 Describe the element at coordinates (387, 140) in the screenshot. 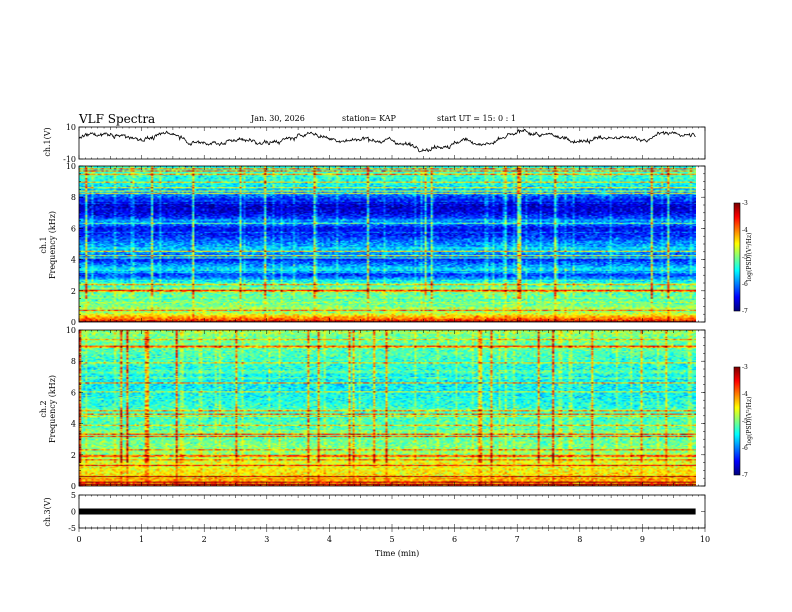

I see `ch1-waveform-trace` at that location.